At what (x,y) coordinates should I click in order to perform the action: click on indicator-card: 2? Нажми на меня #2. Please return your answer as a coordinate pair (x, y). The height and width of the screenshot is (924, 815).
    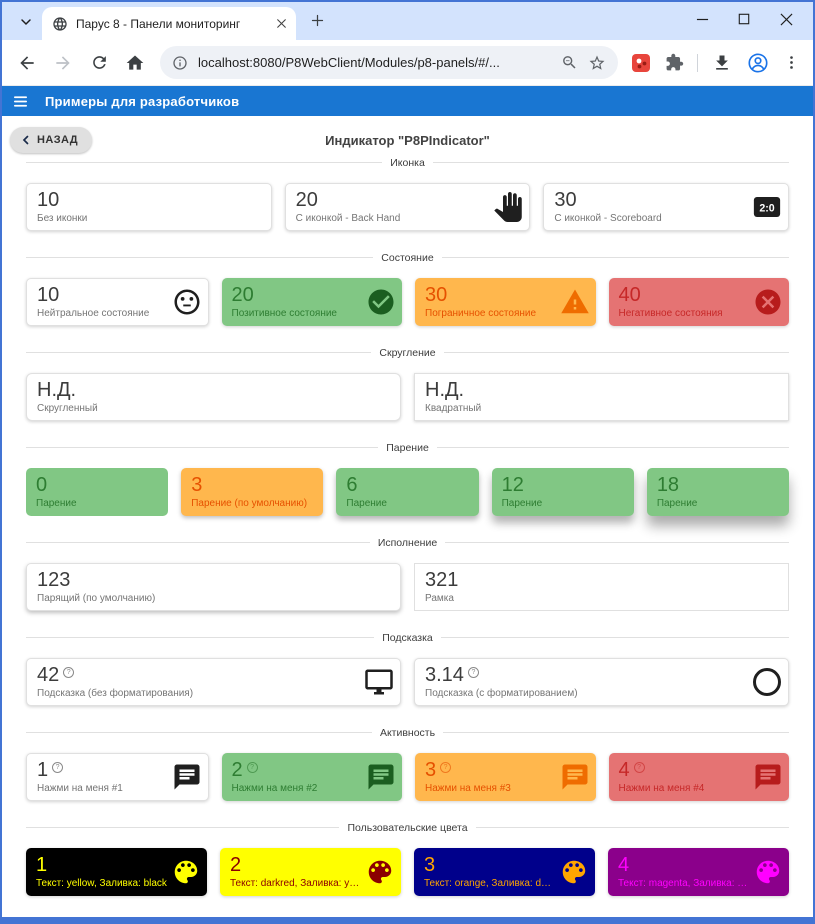
    Looking at the image, I should click on (311, 777).